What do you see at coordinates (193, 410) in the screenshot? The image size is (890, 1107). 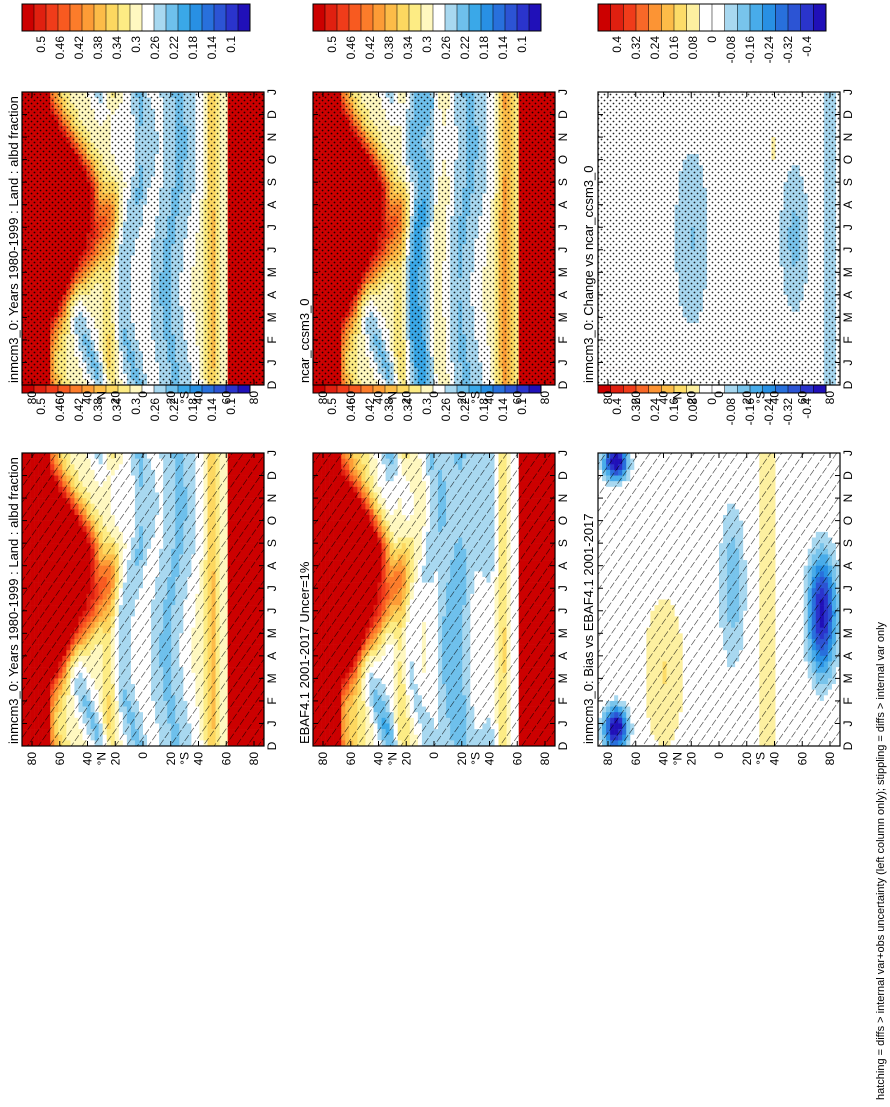 I see `colorbar-label: 0.18` at bounding box center [193, 410].